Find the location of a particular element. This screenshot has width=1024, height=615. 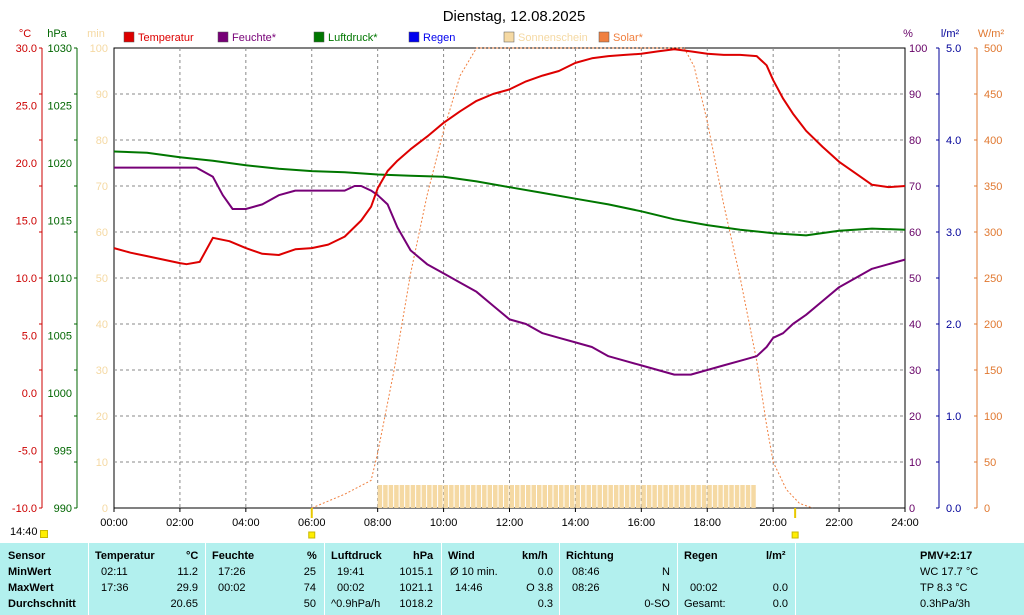

x-tick-label: 06:00 is located at coordinates (312, 523).